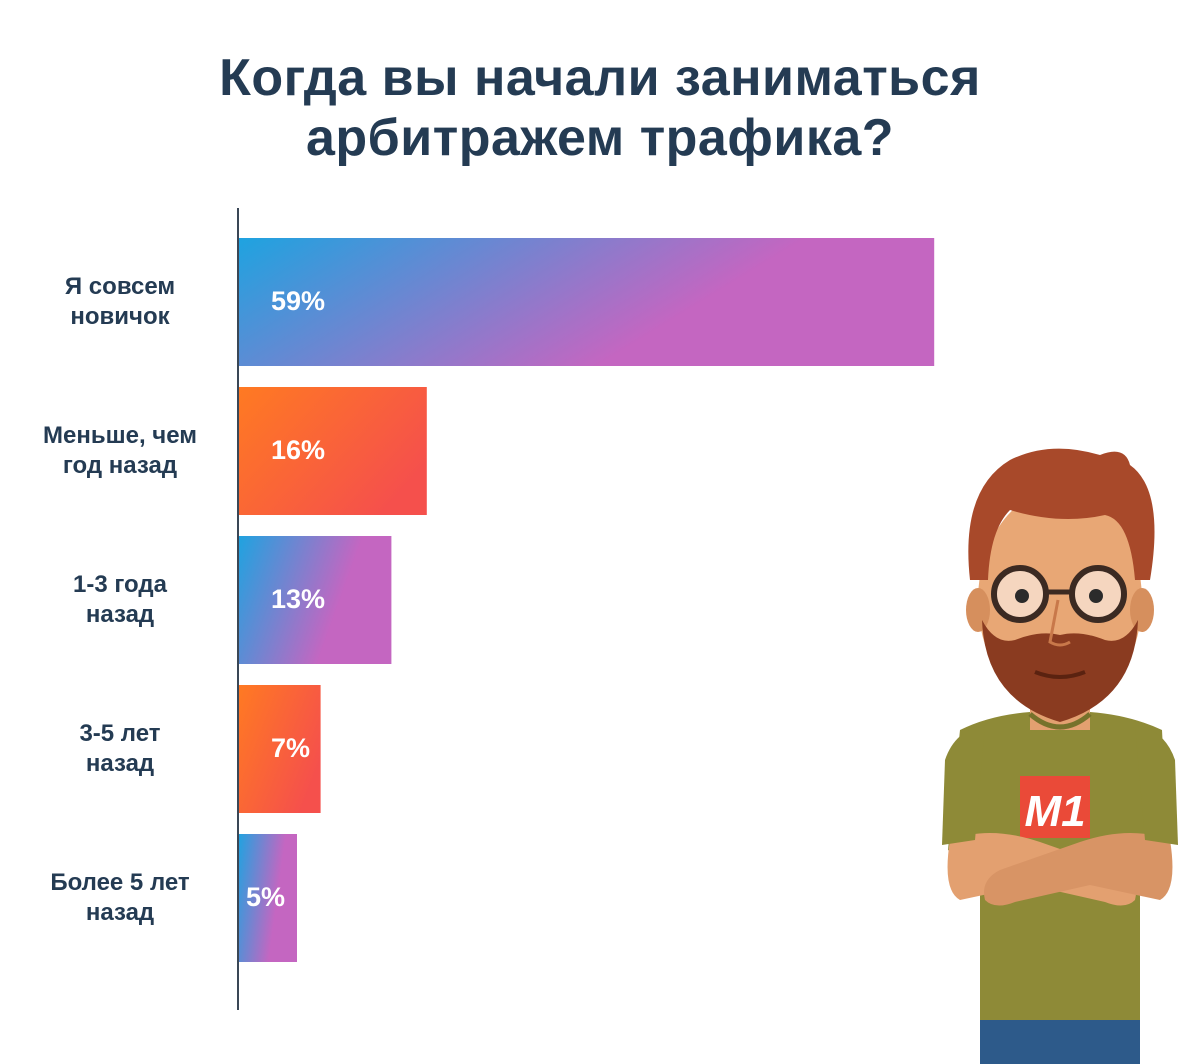  I want to click on bearded-man-icon: M1, so click(1060, 756).